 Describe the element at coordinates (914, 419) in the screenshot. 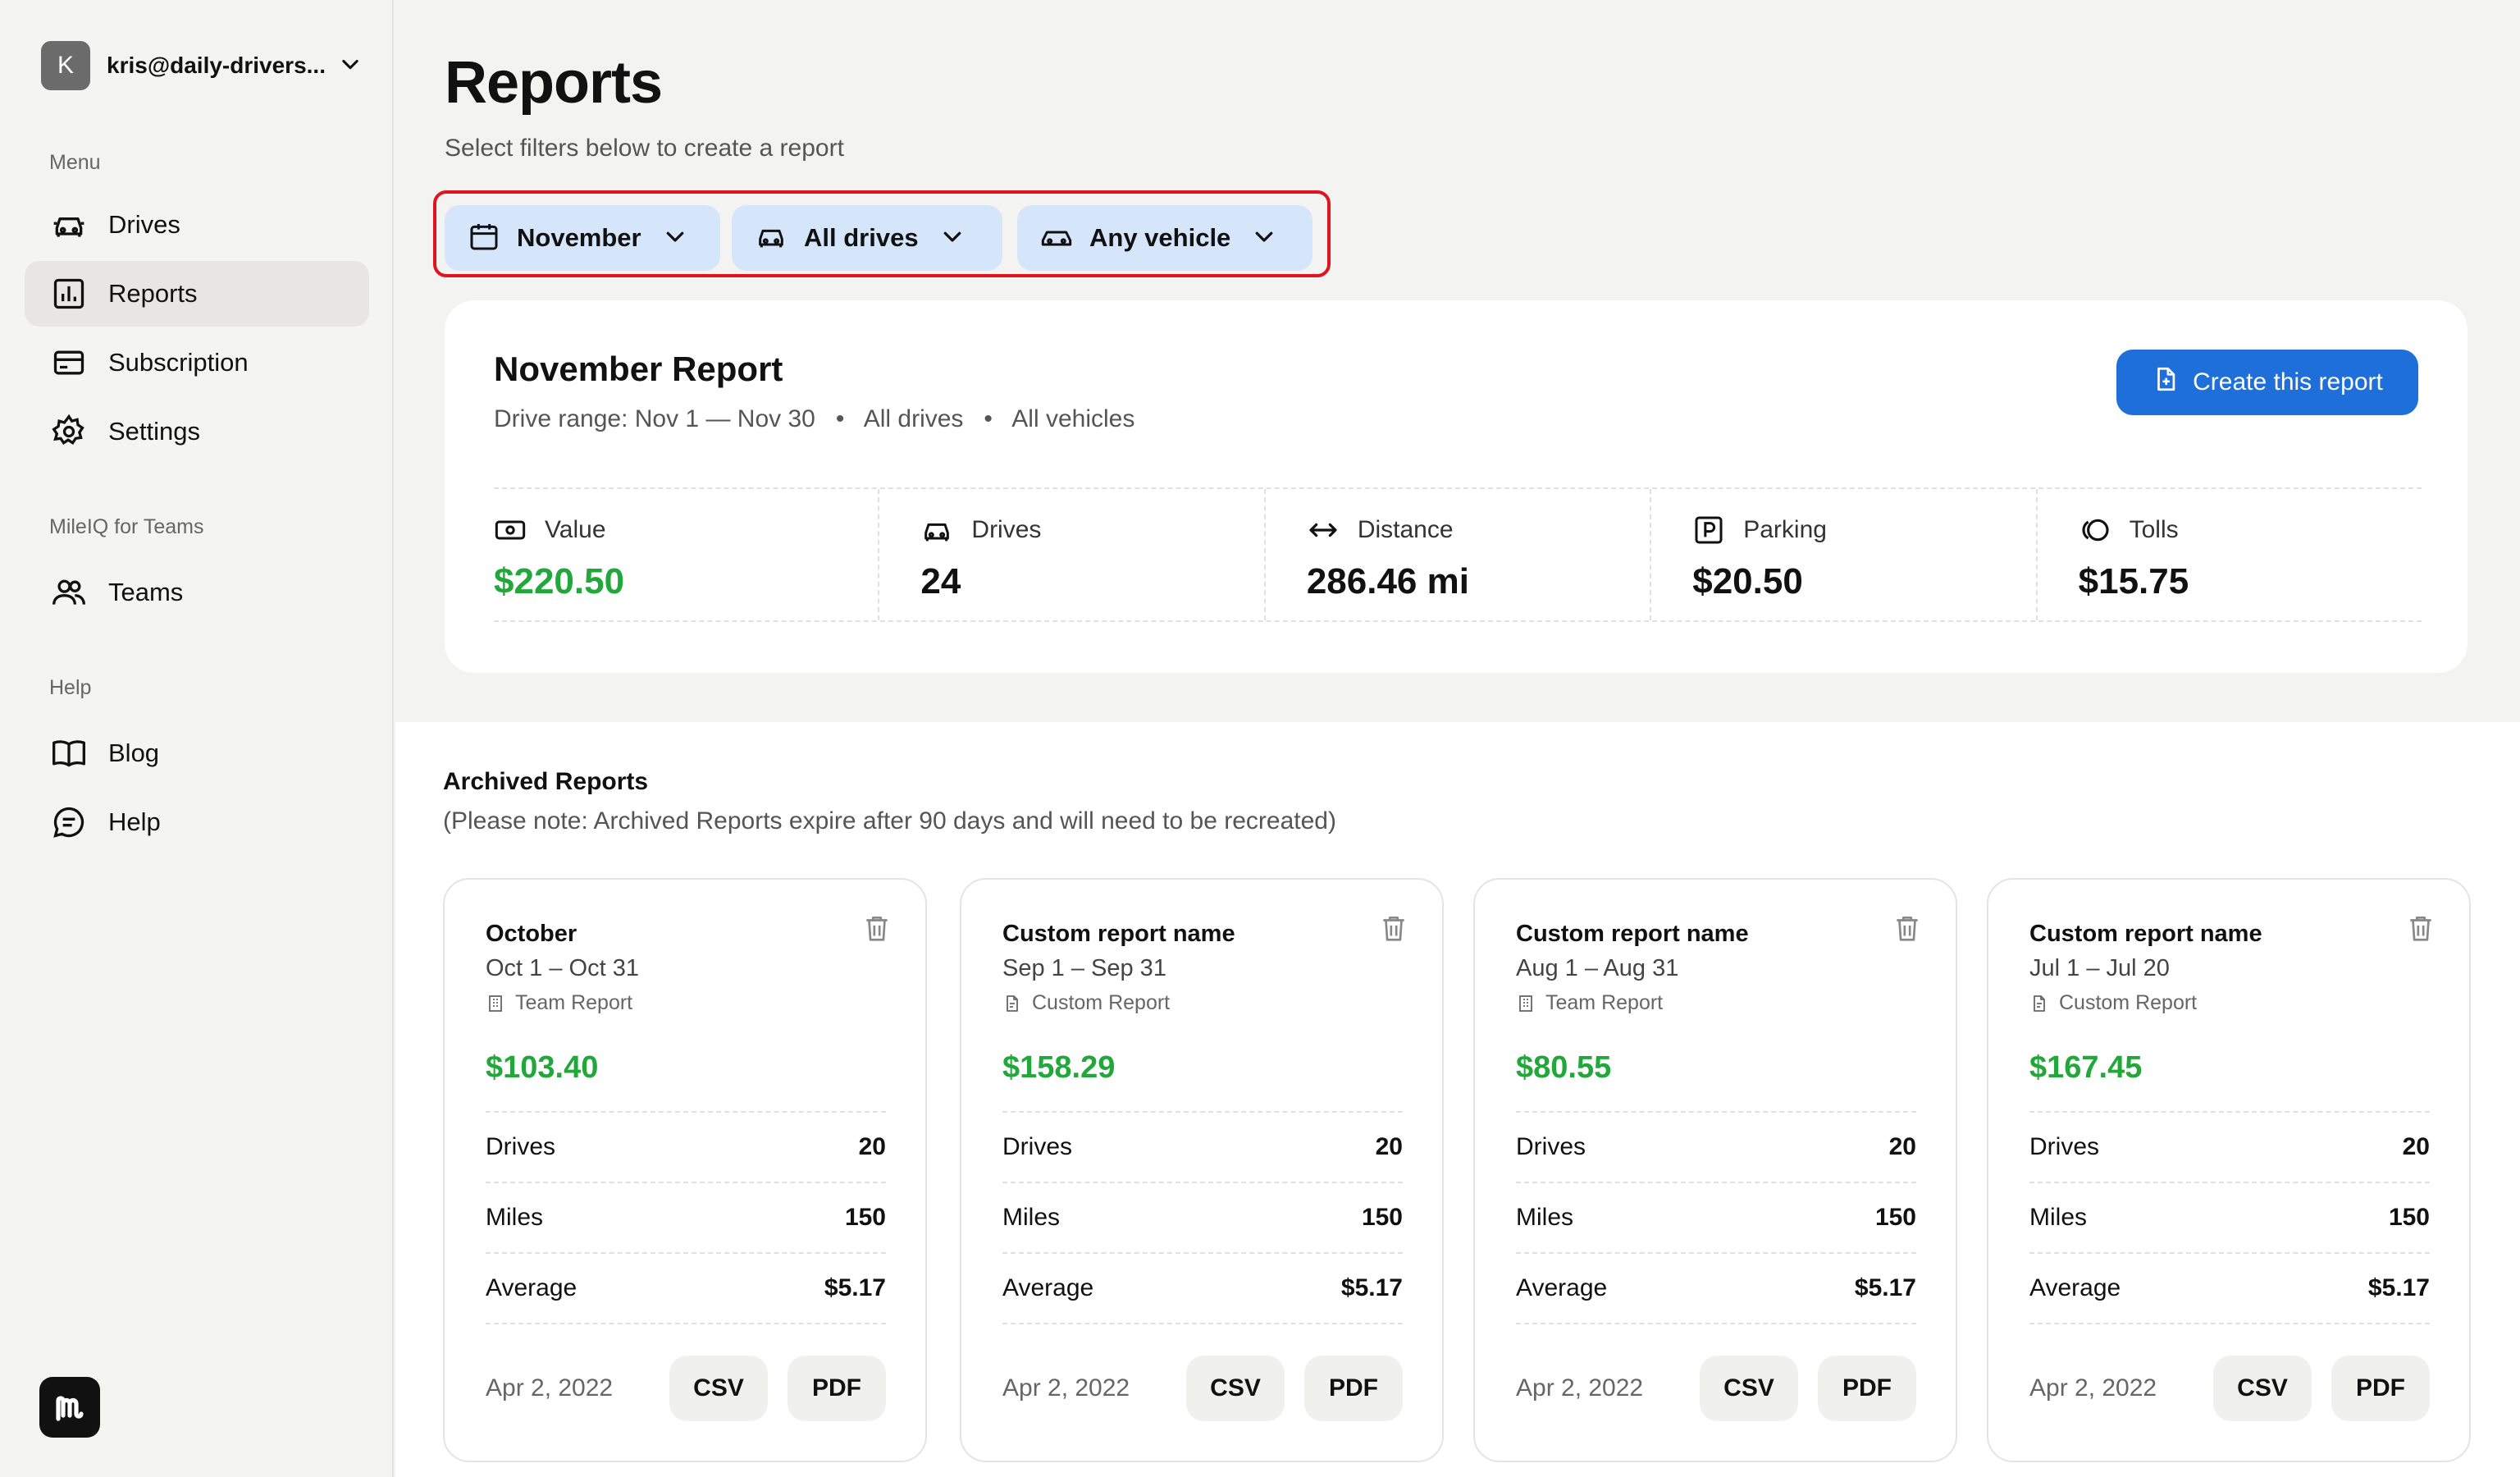

I see `drives-filter-summary: All drives` at that location.